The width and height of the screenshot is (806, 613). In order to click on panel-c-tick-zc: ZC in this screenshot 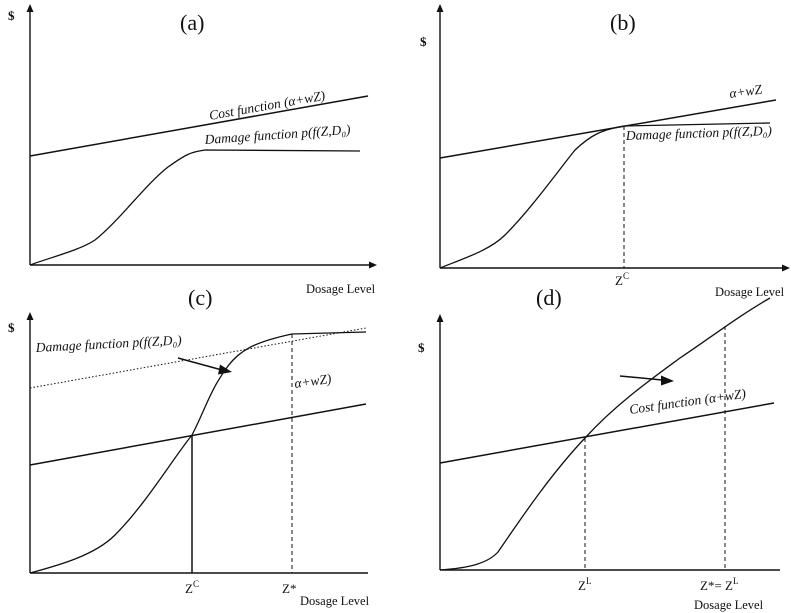, I will do `click(192, 587)`.